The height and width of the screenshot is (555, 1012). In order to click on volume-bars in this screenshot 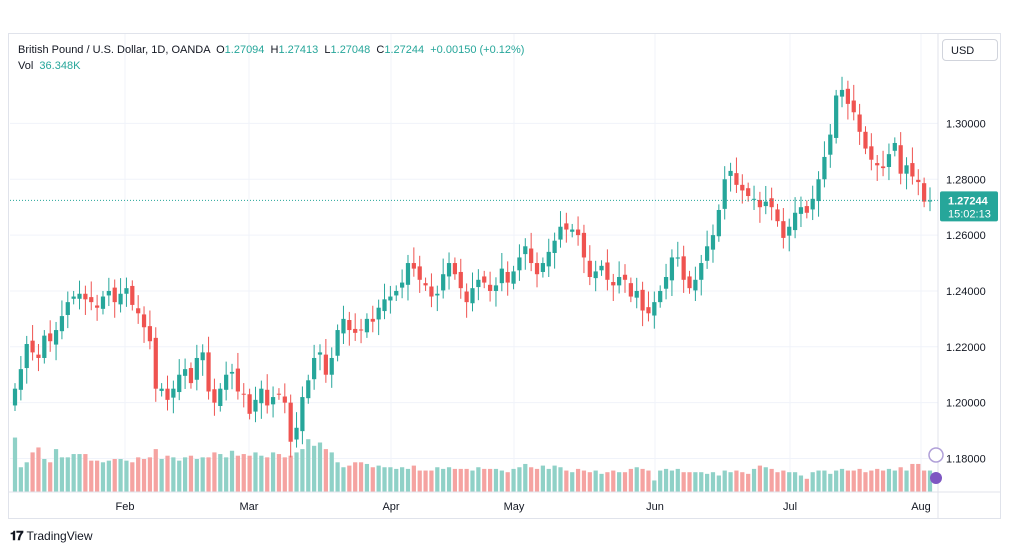, I will do `click(472, 464)`.